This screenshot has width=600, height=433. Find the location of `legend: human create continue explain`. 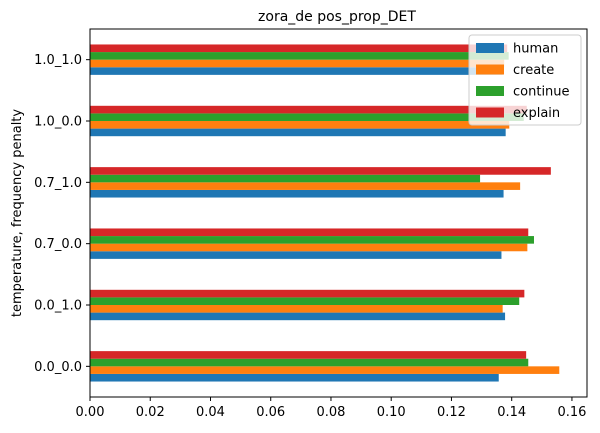

legend: human create continue explain is located at coordinates (525, 80).